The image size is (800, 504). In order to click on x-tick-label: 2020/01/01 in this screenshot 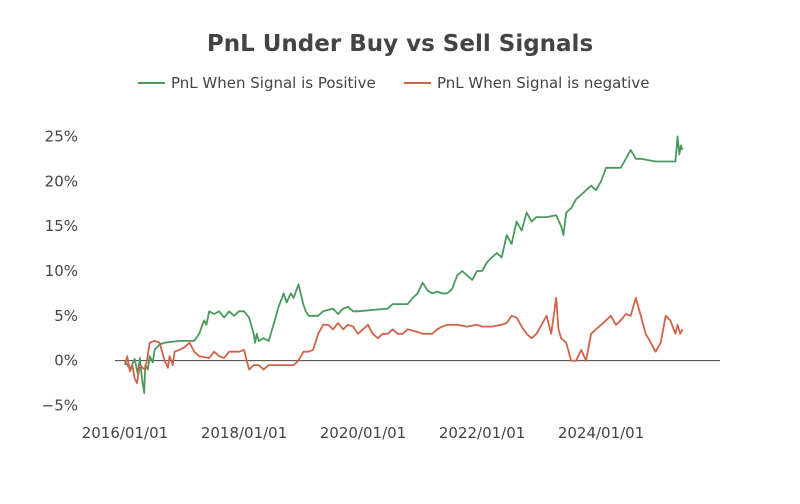, I will do `click(363, 433)`.